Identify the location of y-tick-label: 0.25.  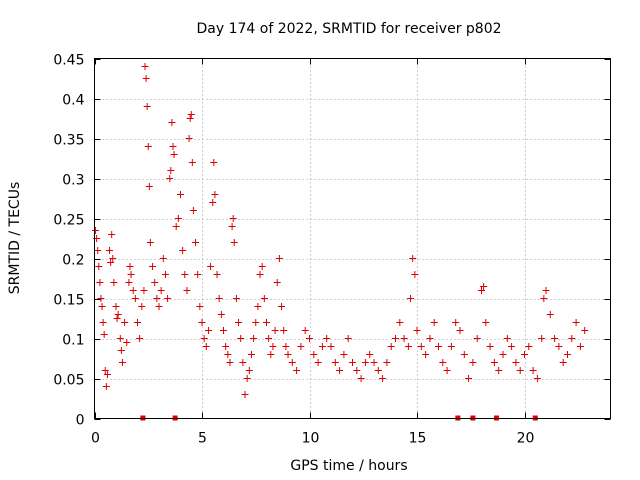
(68, 221).